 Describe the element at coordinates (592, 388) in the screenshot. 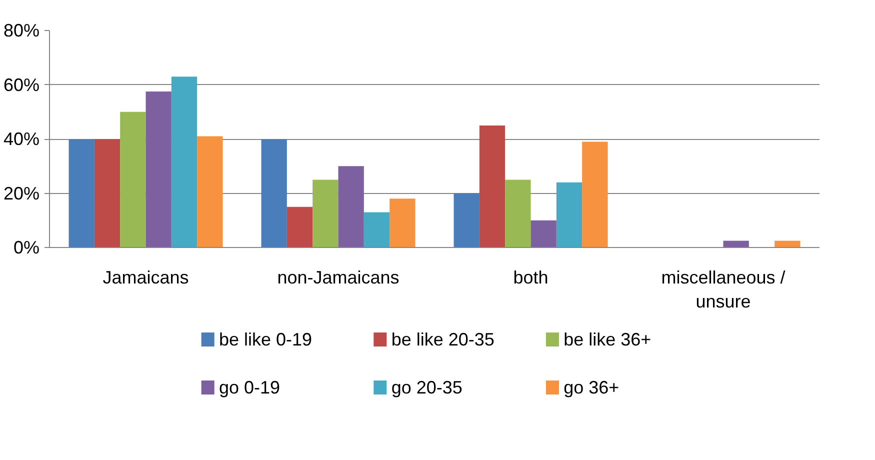

I see `legend-label: go 36+` at that location.